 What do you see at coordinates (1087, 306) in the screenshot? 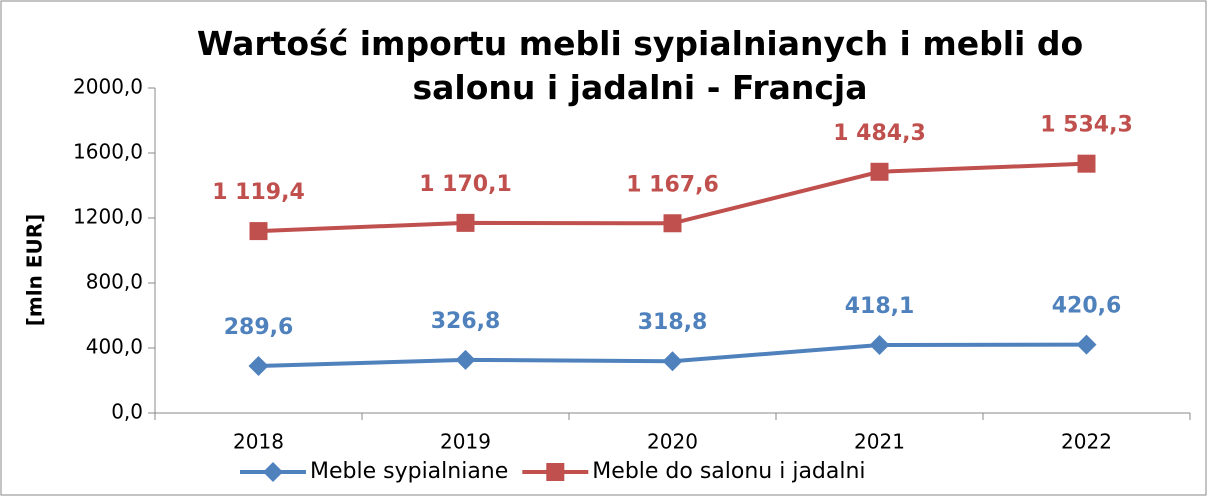
I see `data-label: 420,6` at bounding box center [1087, 306].